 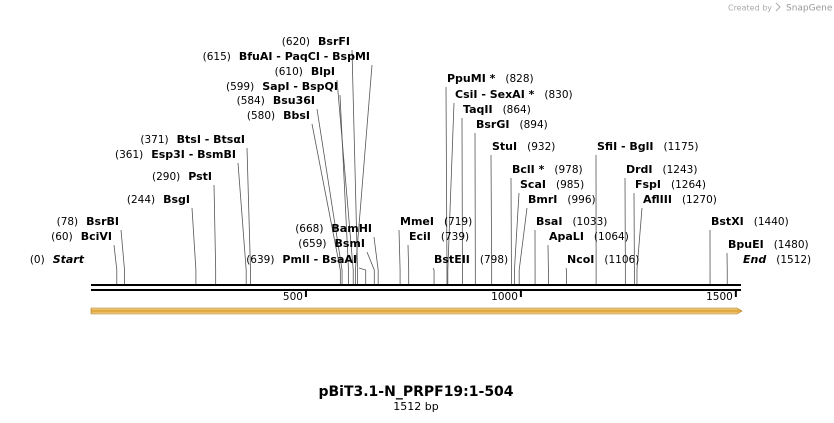 What do you see at coordinates (681, 147) in the screenshot?
I see `site-position: (1175)` at bounding box center [681, 147].